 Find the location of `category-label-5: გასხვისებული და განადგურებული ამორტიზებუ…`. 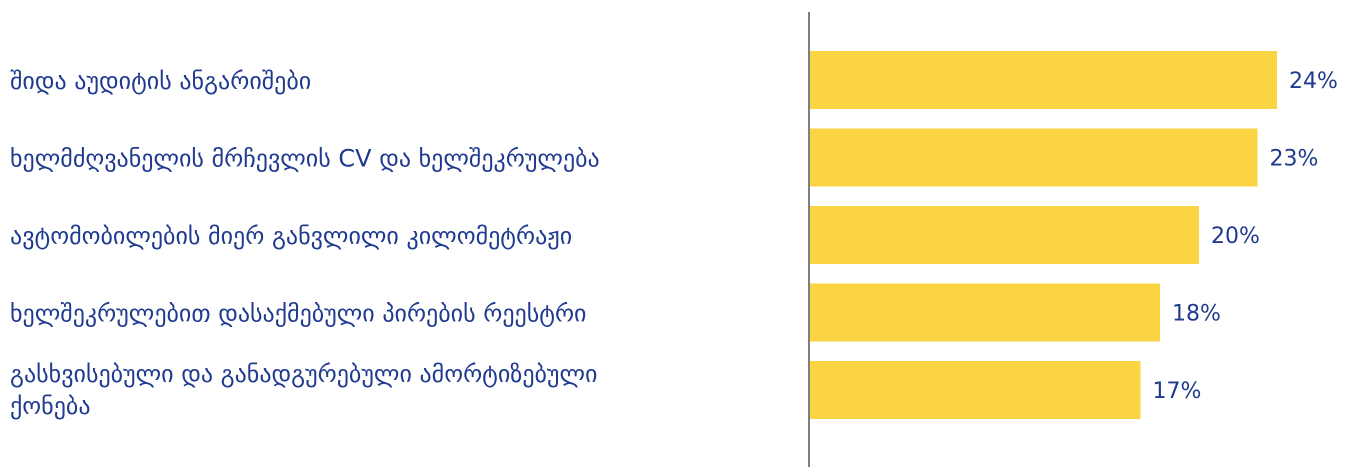

category-label-5: გასხვისებული და განადგურებული ამორტიზებუ… is located at coordinates (303, 390).